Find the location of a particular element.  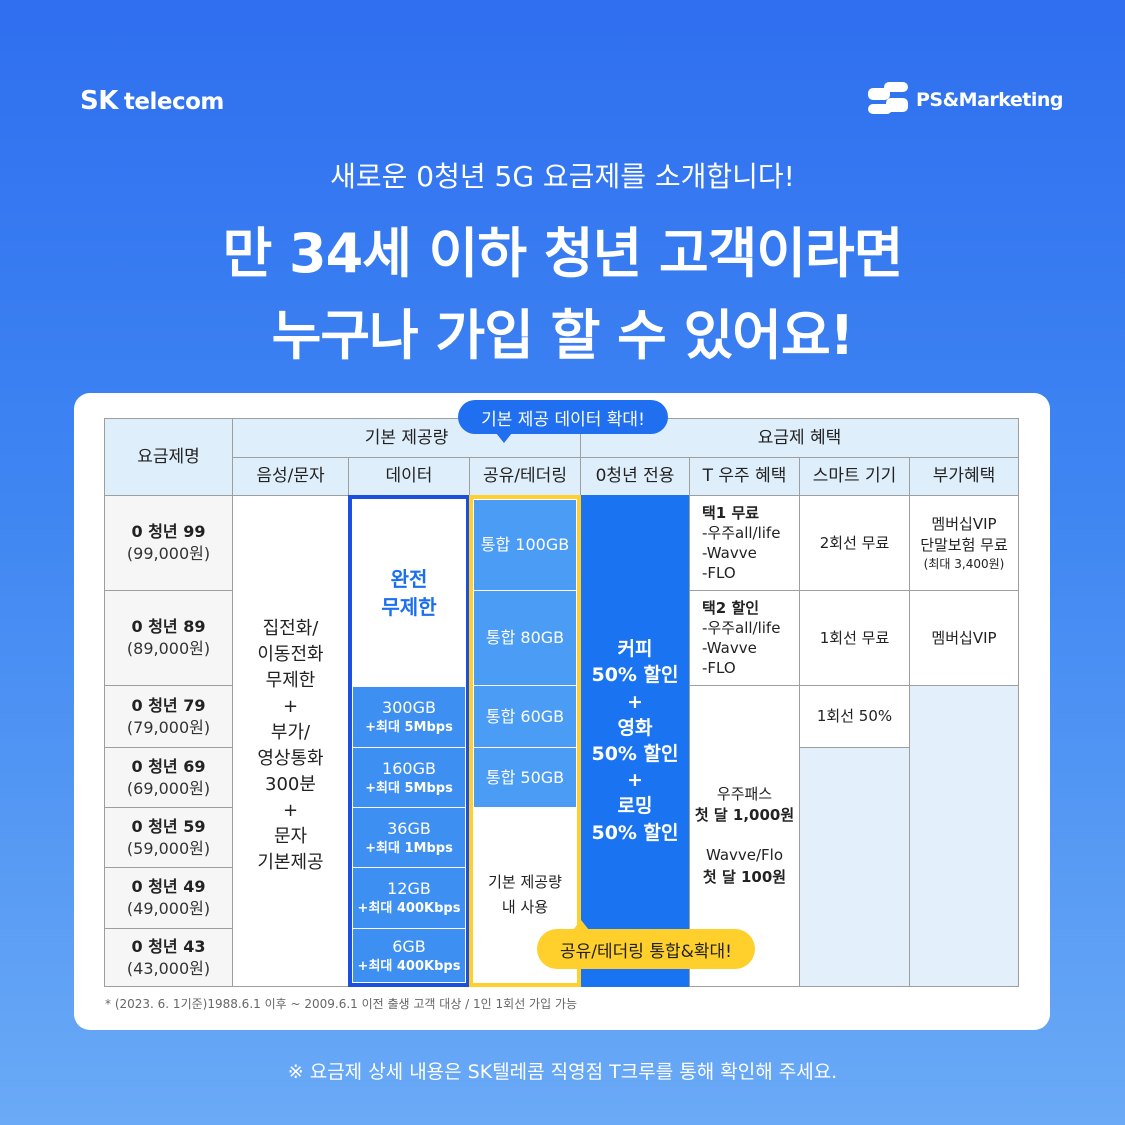

plan-row-69: 0 청년 69 (69,000원) is located at coordinates (168, 777).